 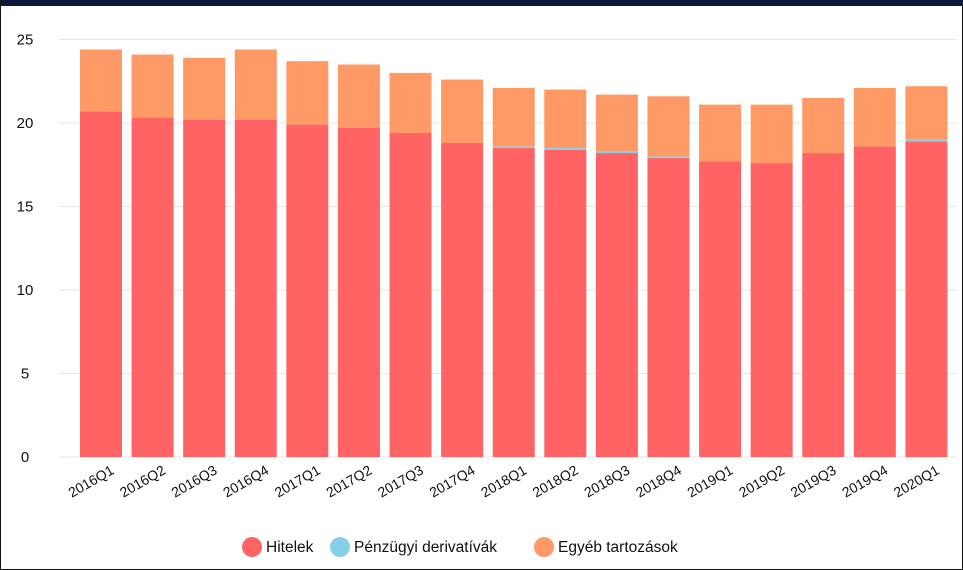 What do you see at coordinates (410, 295) in the screenshot?
I see `bar-segment-hitelek-2017q3` at bounding box center [410, 295].